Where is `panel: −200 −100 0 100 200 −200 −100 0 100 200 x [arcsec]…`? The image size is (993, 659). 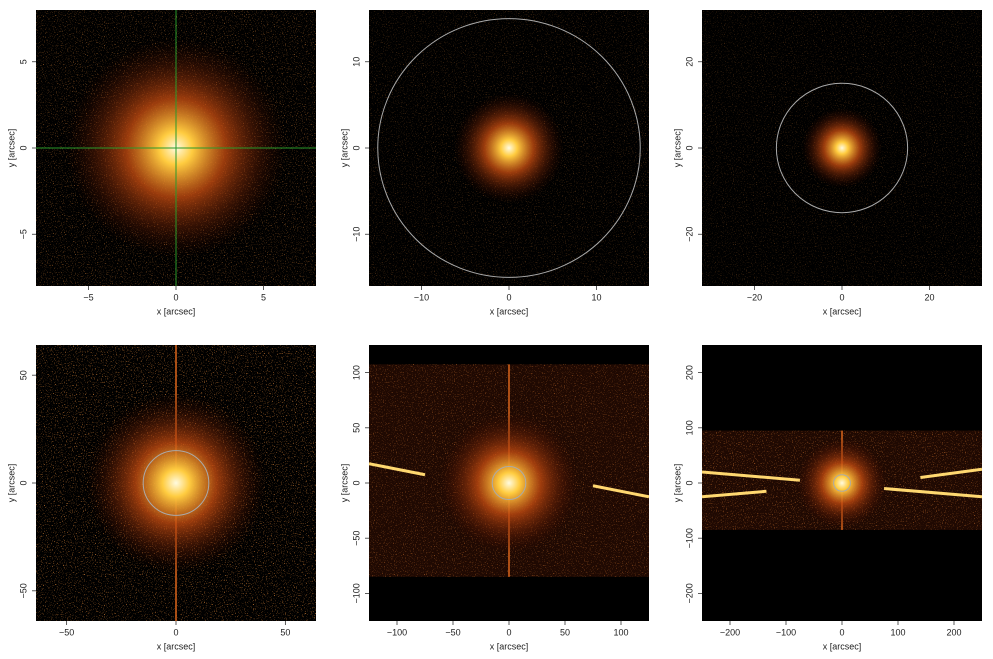
panel: −200 −100 0 100 200 −200 −100 0 100 200 x [arcsec]… is located at coordinates (827, 498).